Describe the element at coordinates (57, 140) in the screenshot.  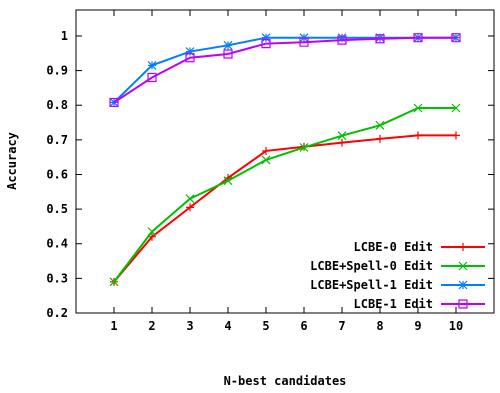
I see `y-tick-label: 0.7` at that location.